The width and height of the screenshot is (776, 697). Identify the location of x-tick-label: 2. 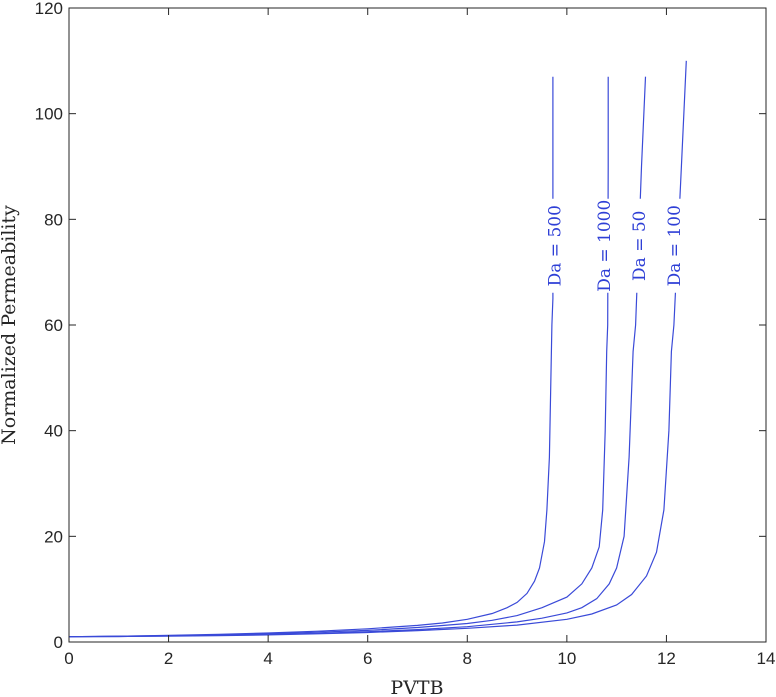
(168, 658).